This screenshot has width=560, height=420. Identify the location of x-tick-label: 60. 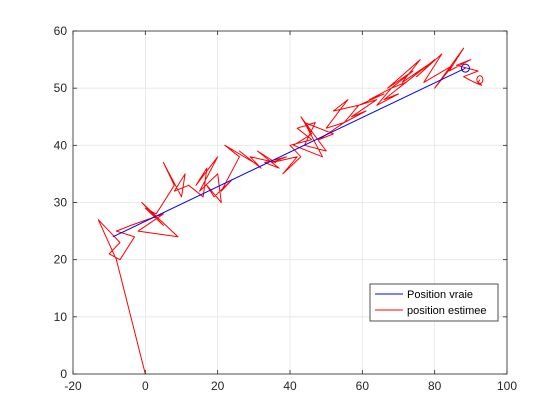
(363, 386).